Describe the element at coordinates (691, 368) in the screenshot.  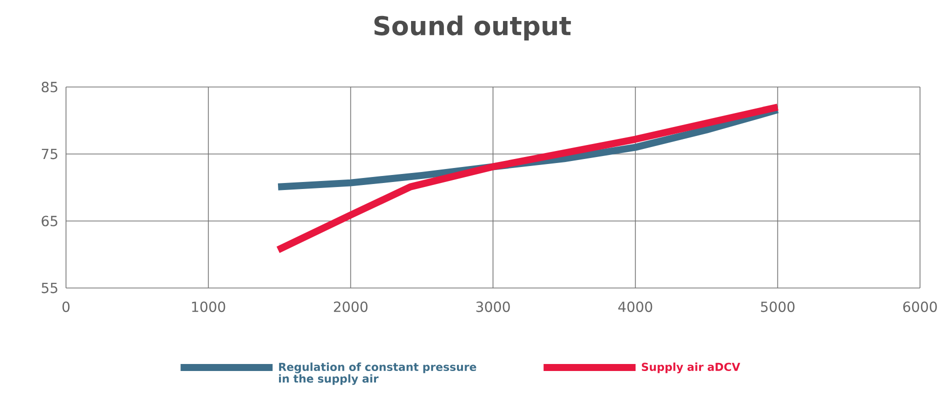
I see `text: Supply air aDCV` at that location.